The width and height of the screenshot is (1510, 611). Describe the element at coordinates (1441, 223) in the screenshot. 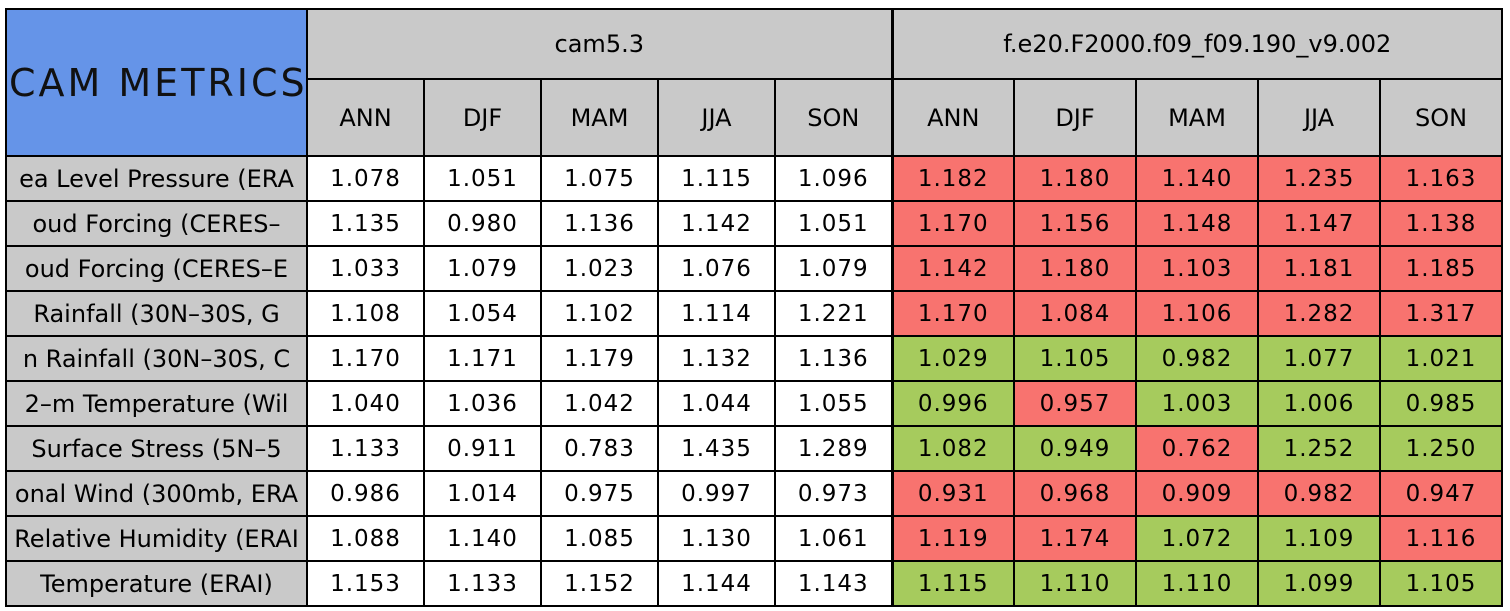

I see `value-cell: 1.138` at that location.